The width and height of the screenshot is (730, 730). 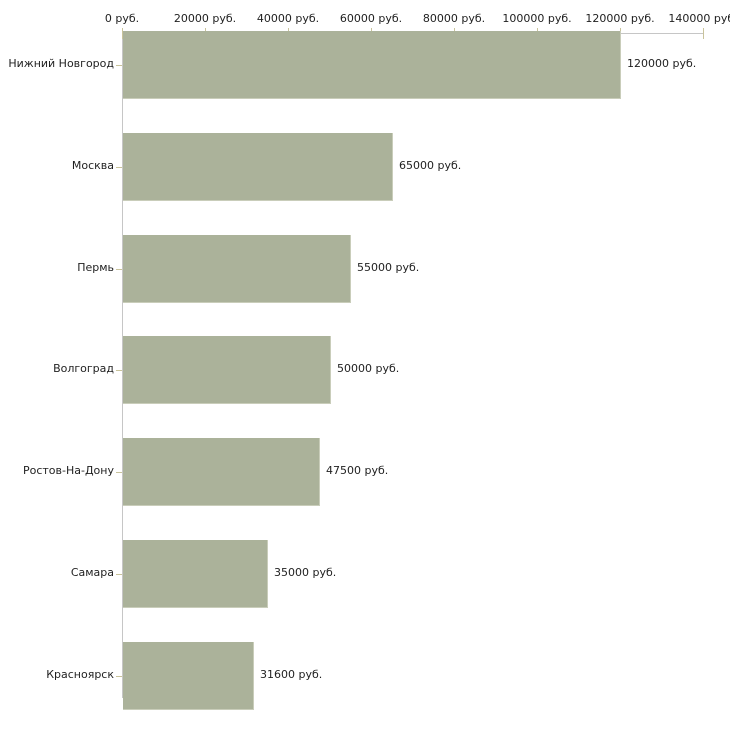 What do you see at coordinates (61, 63) in the screenshot?
I see `category-label: Нижний Новгород` at bounding box center [61, 63].